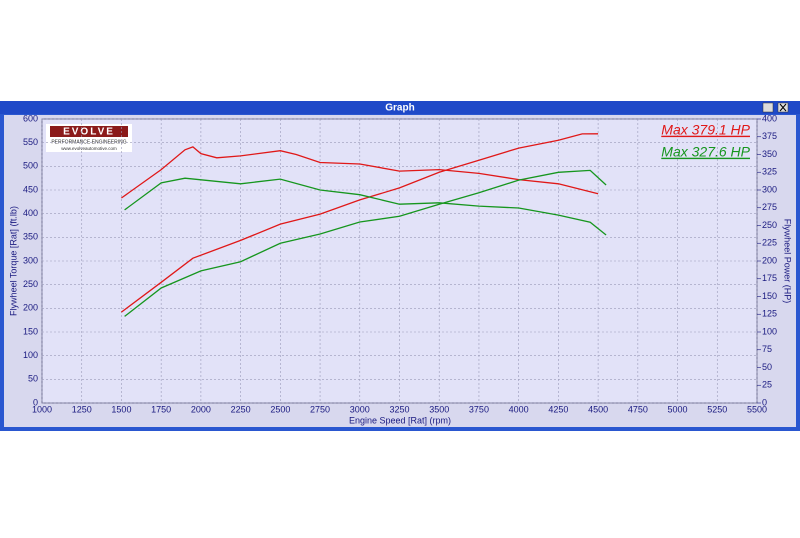  I want to click on y2-tick-label: 275, so click(769, 207).